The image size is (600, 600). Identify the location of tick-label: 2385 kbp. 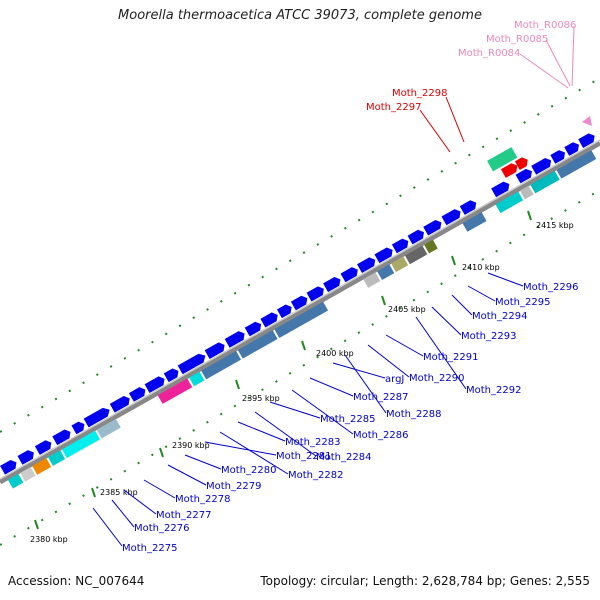
(119, 492).